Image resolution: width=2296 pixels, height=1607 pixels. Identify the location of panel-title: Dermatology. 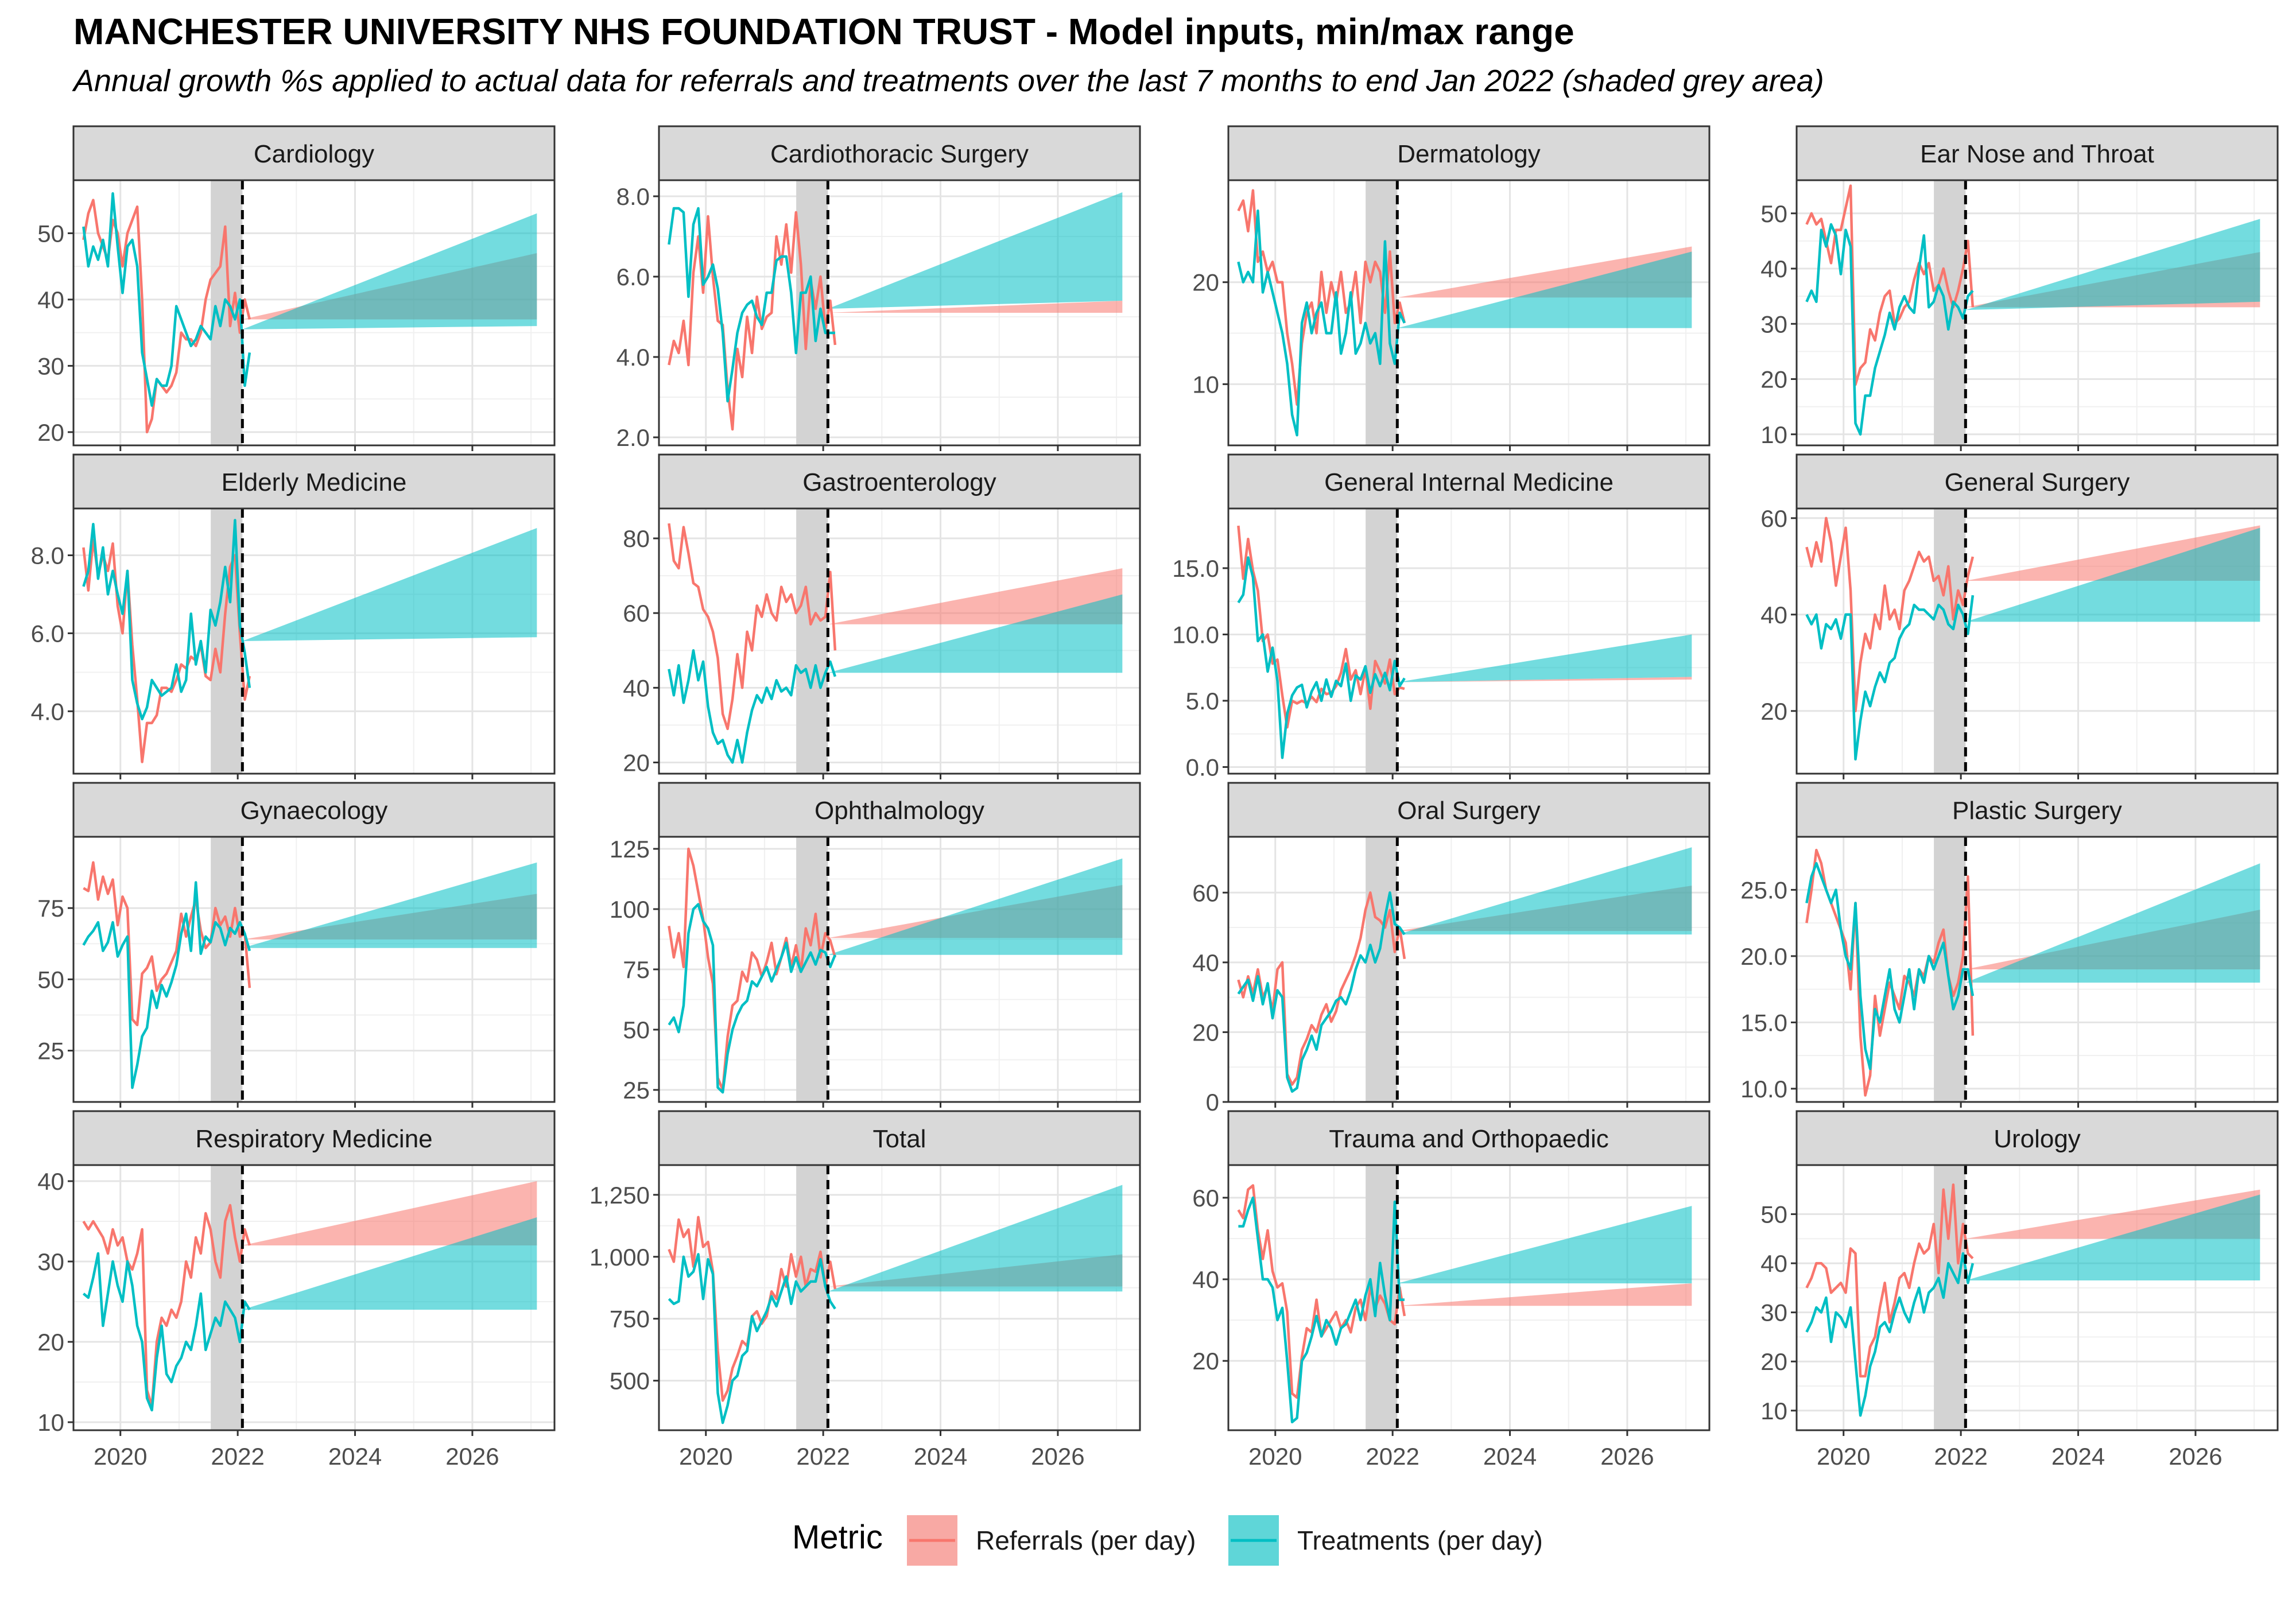
(1468, 154).